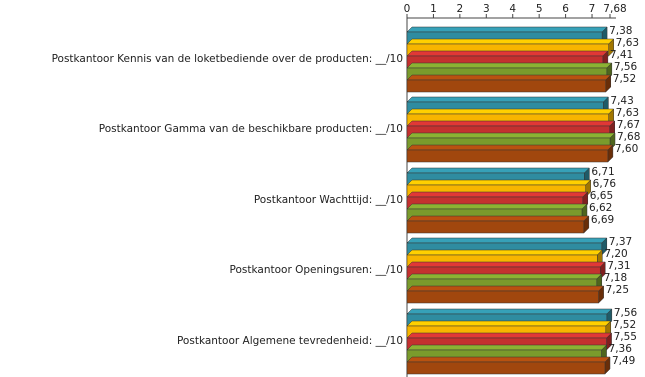 The image size is (645, 377). I want to click on data-label: 7,25, so click(617, 290).